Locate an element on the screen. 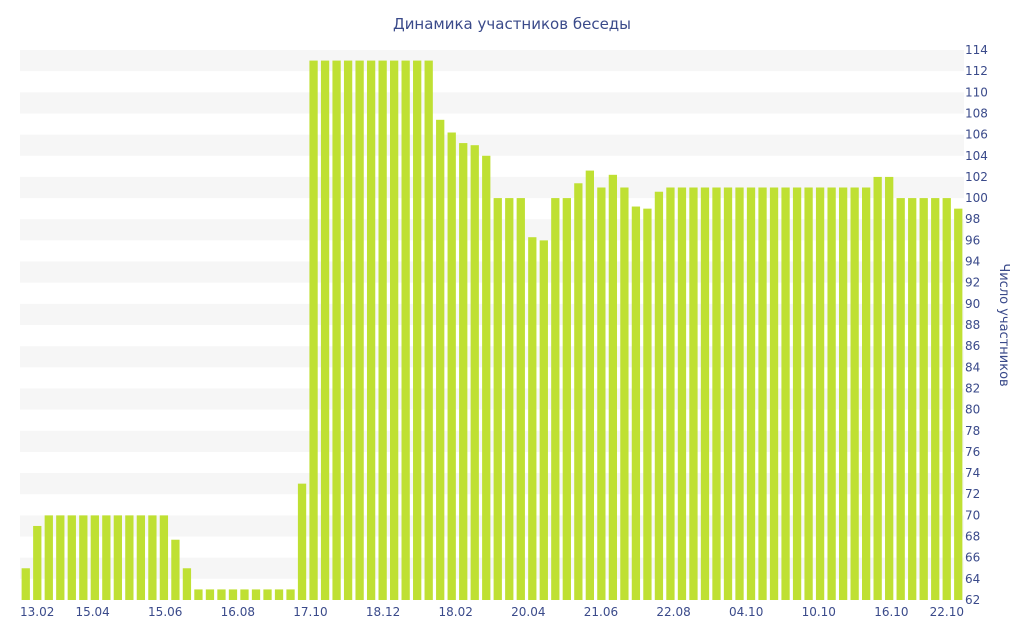  y-tick-label: 74 is located at coordinates (972, 473).